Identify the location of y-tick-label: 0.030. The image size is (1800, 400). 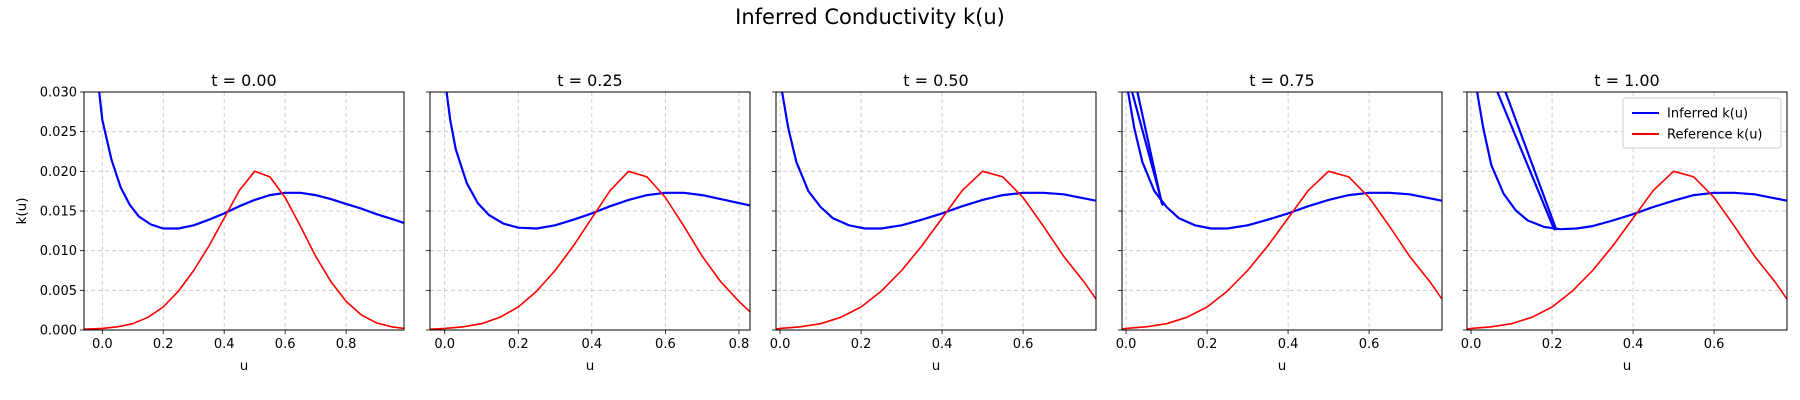
(58, 93).